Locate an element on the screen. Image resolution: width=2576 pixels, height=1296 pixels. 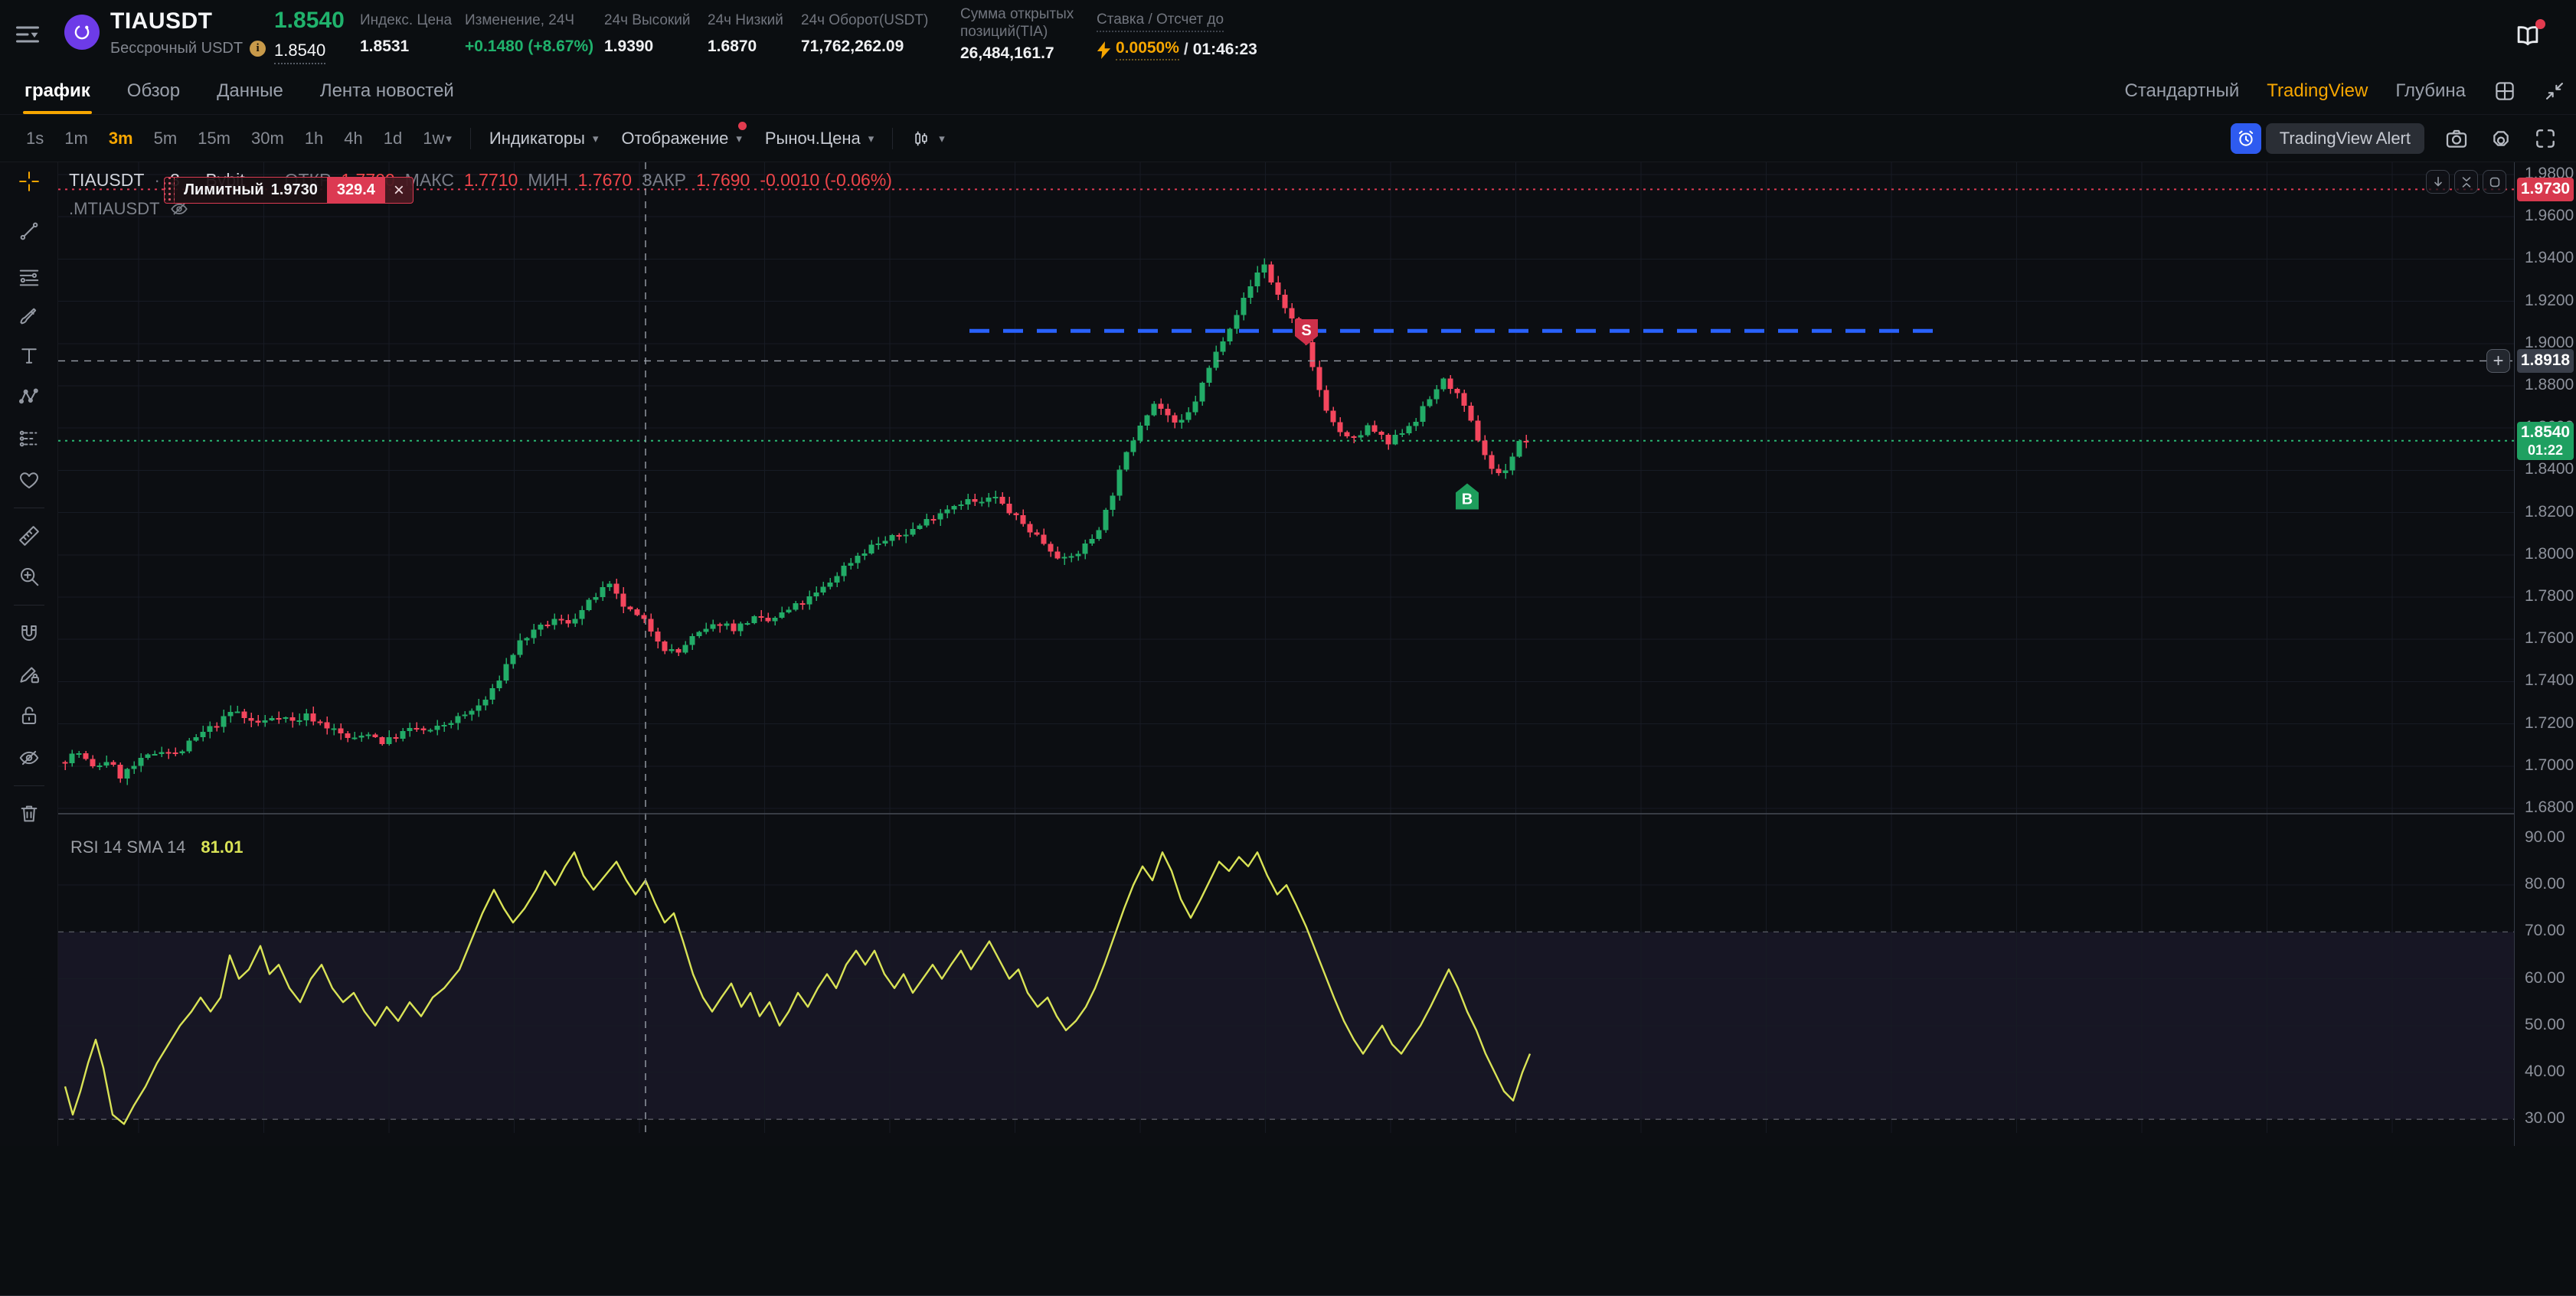
add-alert-plus-icon: + is located at coordinates (2498, 361).